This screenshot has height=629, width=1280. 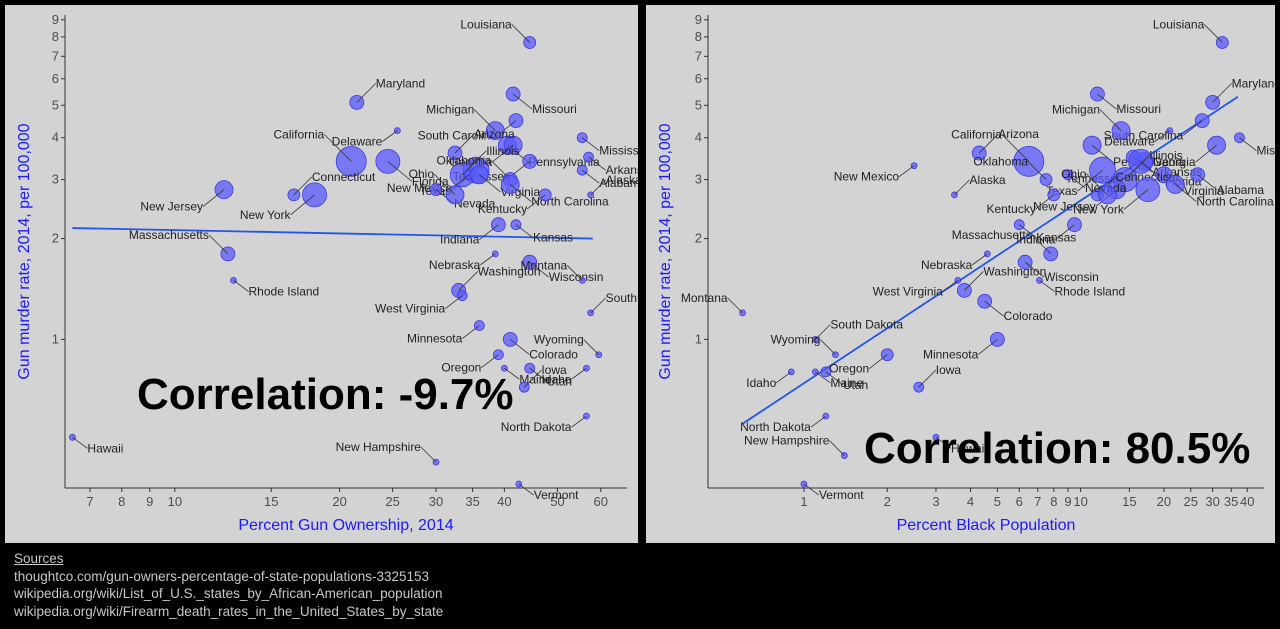 I want to click on point-delaware, so click(x=1170, y=131).